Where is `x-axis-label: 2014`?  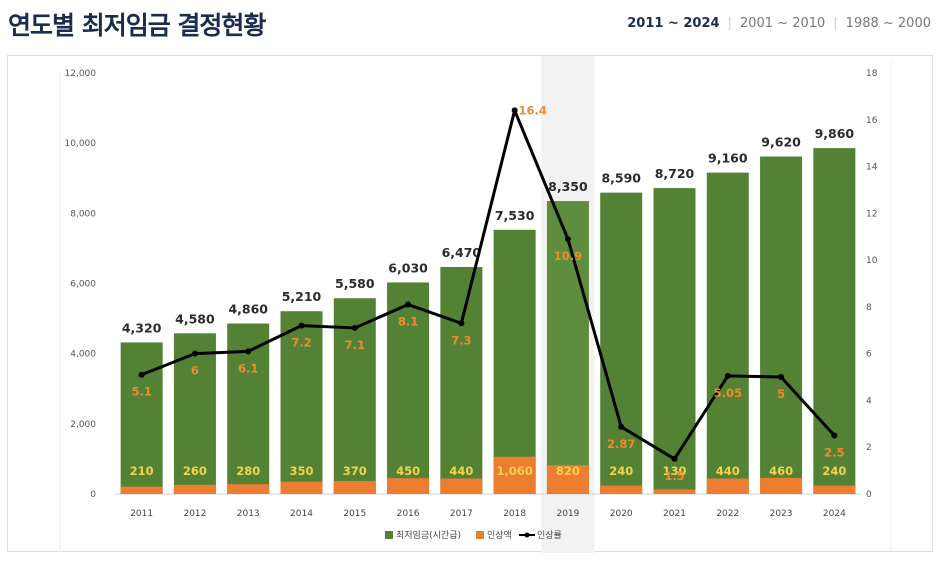 x-axis-label: 2014 is located at coordinates (301, 514).